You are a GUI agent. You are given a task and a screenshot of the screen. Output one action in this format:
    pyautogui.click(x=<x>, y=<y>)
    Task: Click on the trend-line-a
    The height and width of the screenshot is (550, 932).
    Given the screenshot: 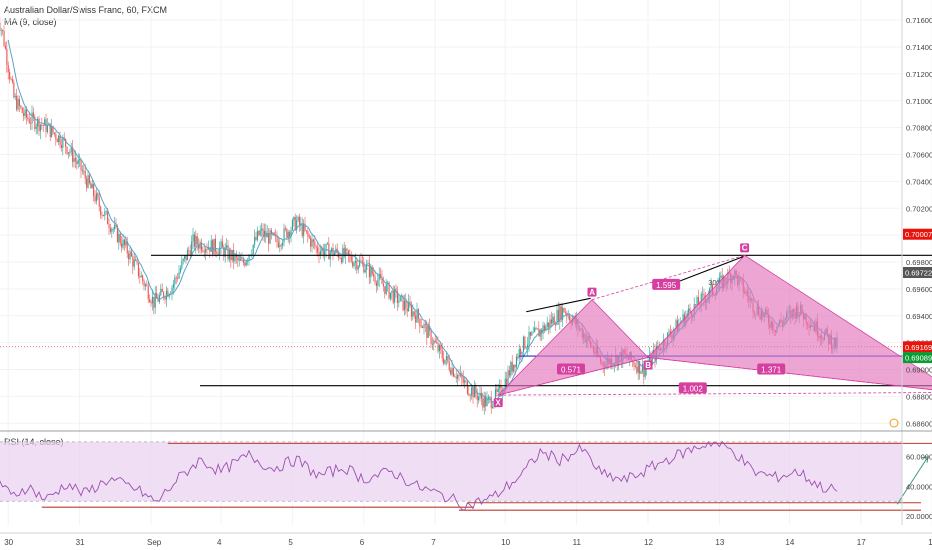 What is the action you would take?
    pyautogui.click(x=558, y=305)
    